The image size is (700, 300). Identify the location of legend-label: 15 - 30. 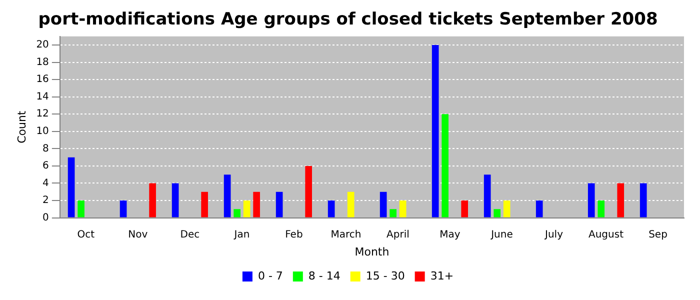
(385, 275).